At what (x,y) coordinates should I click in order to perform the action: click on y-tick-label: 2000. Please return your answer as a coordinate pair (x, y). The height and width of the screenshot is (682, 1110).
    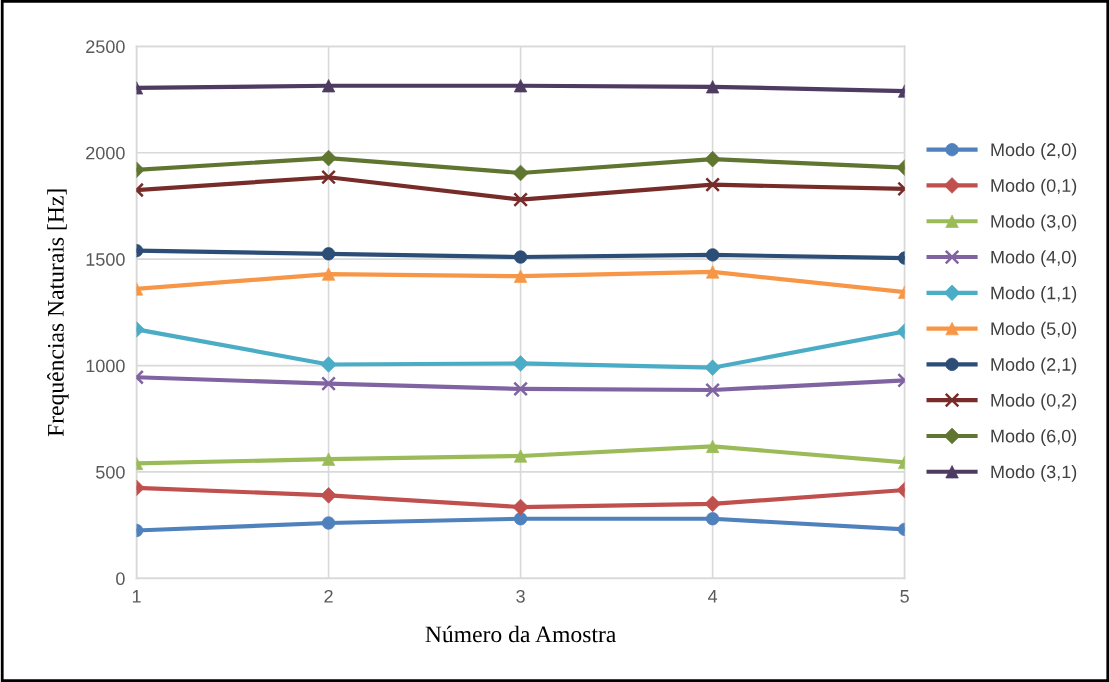
    Looking at the image, I should click on (105, 153).